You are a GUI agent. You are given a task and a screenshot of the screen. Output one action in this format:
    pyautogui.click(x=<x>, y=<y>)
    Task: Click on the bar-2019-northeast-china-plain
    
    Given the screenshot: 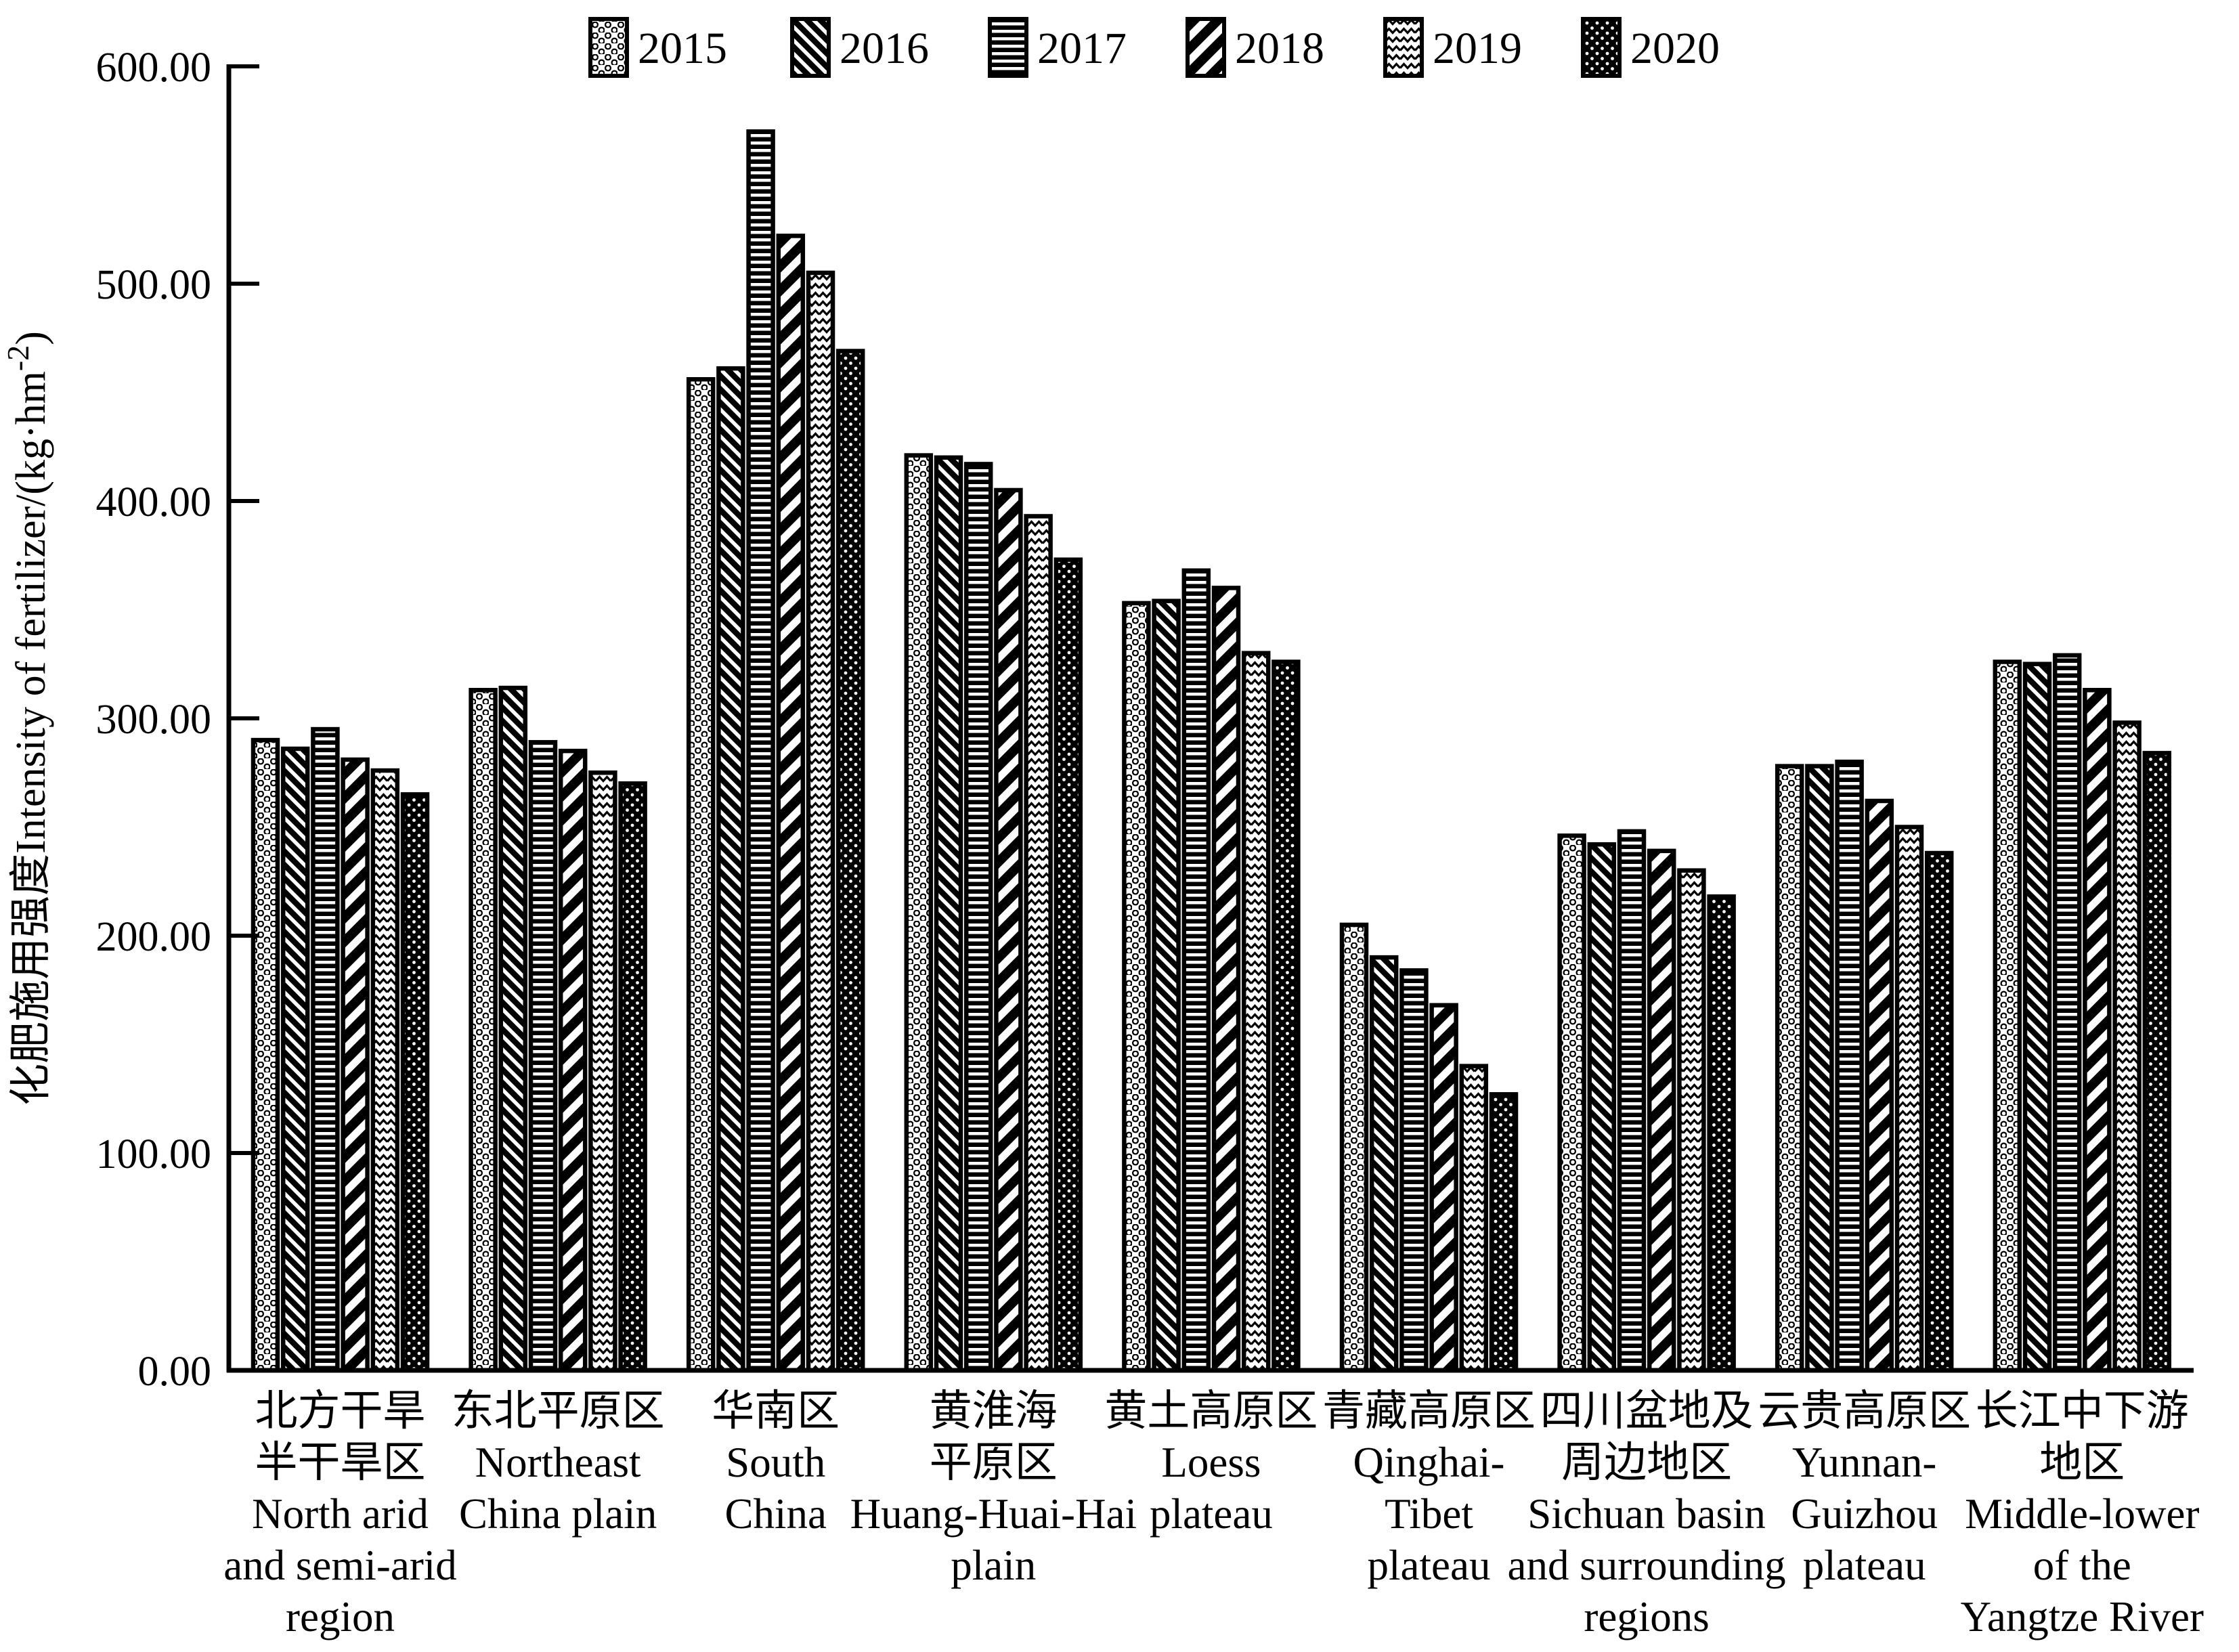 What is the action you would take?
    pyautogui.click(x=602, y=1071)
    